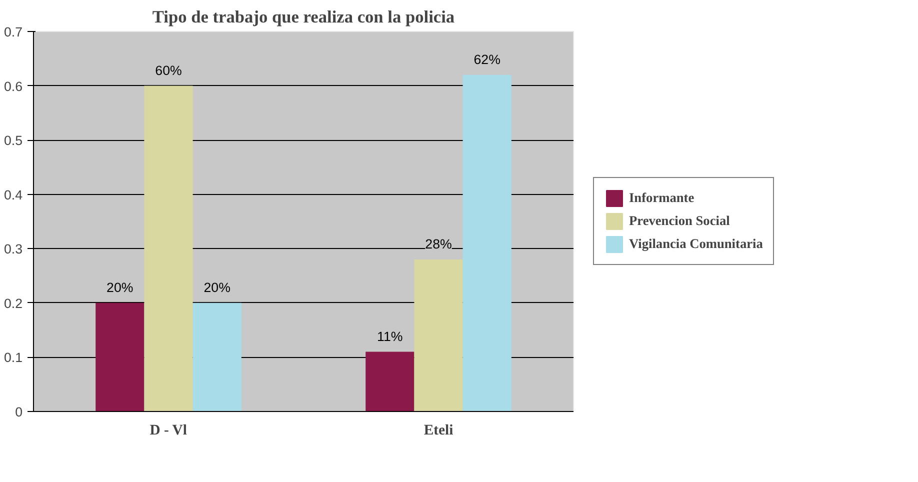 This screenshot has width=918, height=482. Describe the element at coordinates (13, 86) in the screenshot. I see `y-tick-label: 0.6` at that location.